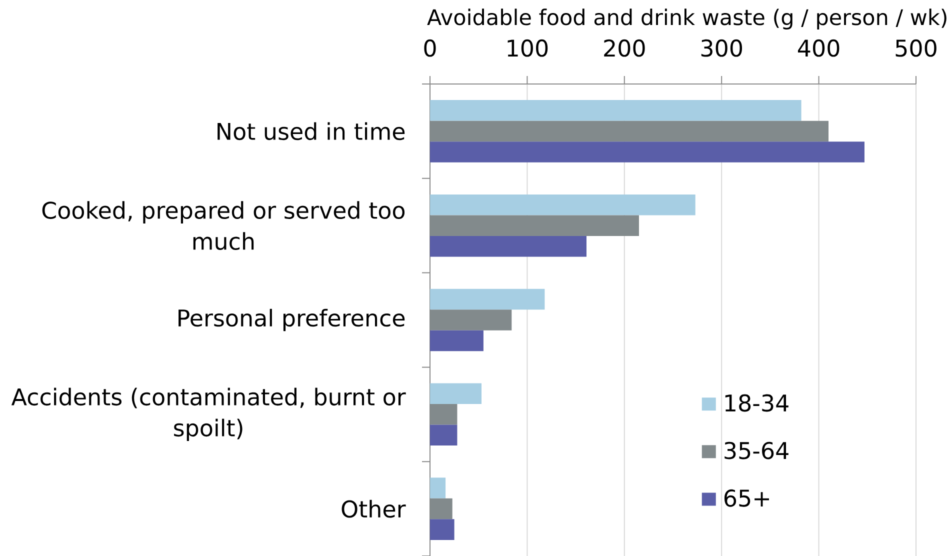 Image resolution: width=950 pixels, height=556 pixels. What do you see at coordinates (756, 403) in the screenshot?
I see `legend-label: 18-34` at bounding box center [756, 403].